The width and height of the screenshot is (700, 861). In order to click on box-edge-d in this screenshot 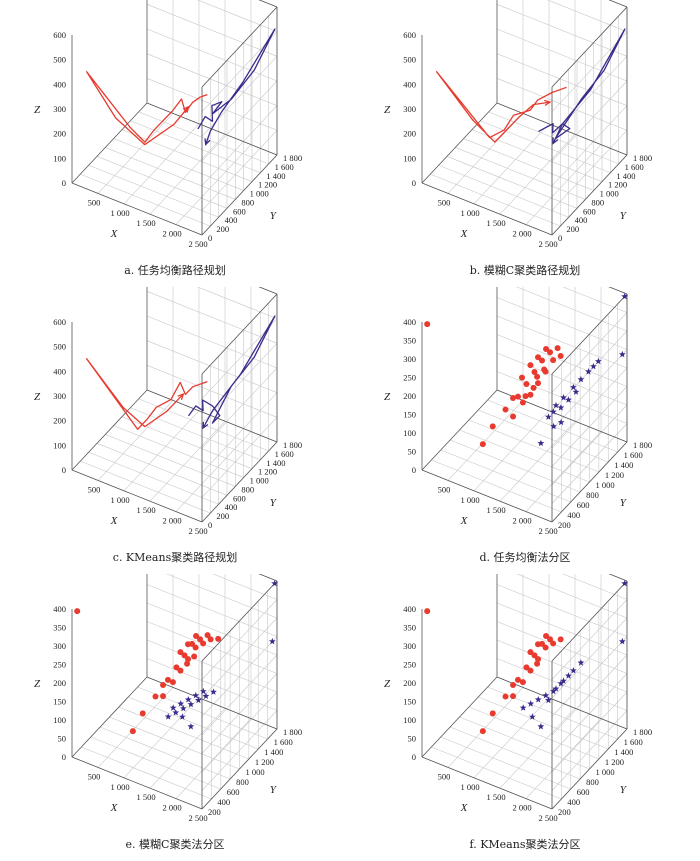, I will do `click(589, 334)`.